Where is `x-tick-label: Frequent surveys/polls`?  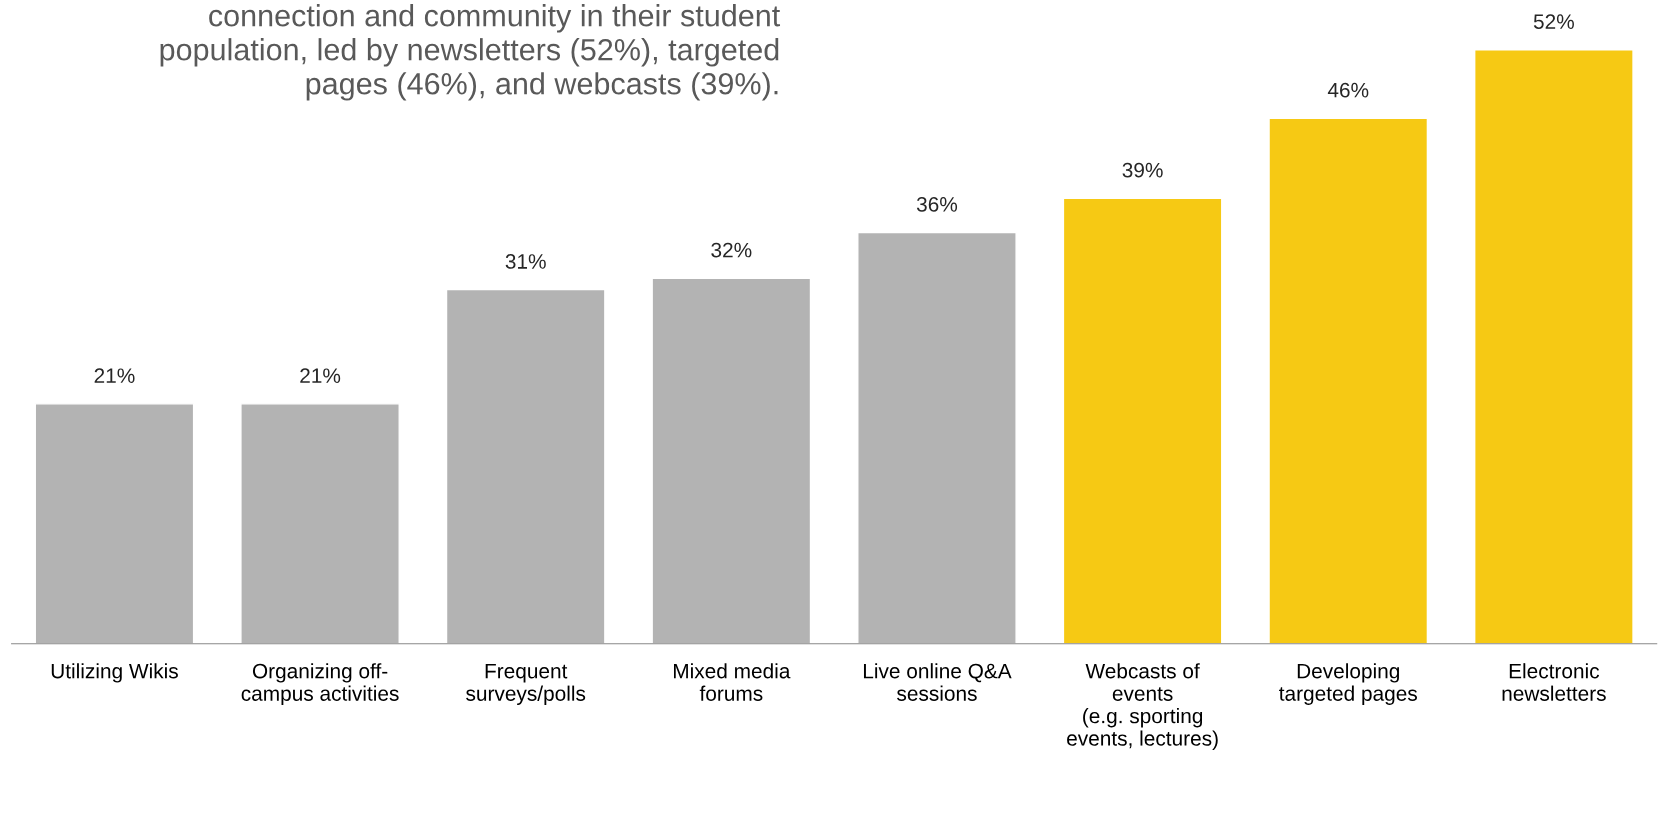
x-tick-label: Frequent surveys/polls is located at coordinates (526, 684).